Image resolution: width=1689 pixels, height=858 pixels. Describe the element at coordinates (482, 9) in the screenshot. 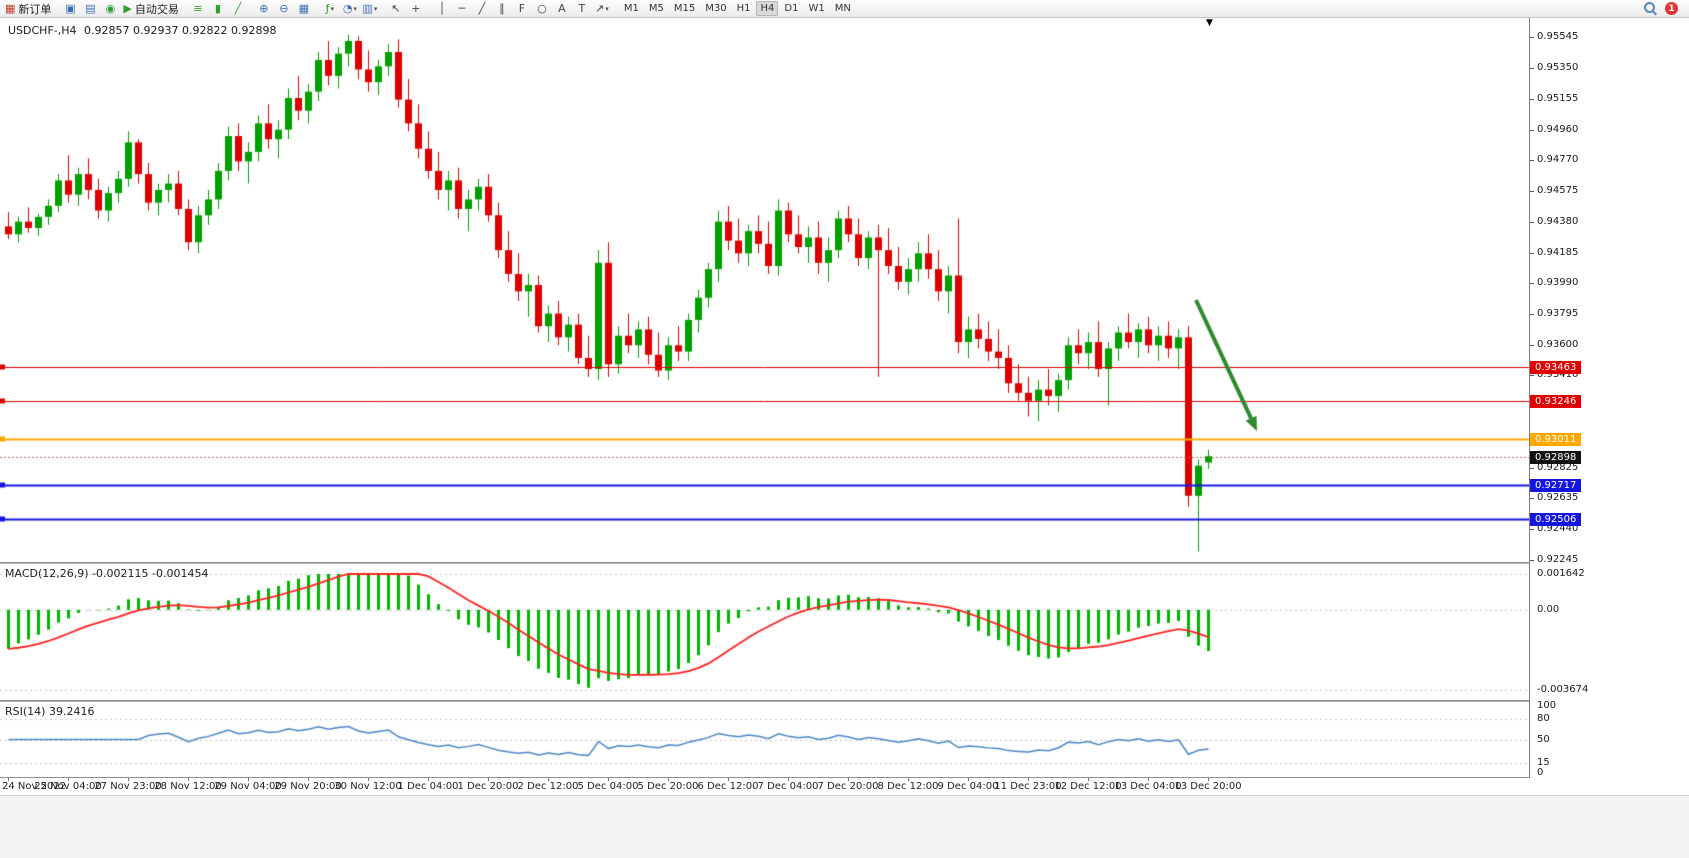

I see `trendline-icon: ╱` at that location.